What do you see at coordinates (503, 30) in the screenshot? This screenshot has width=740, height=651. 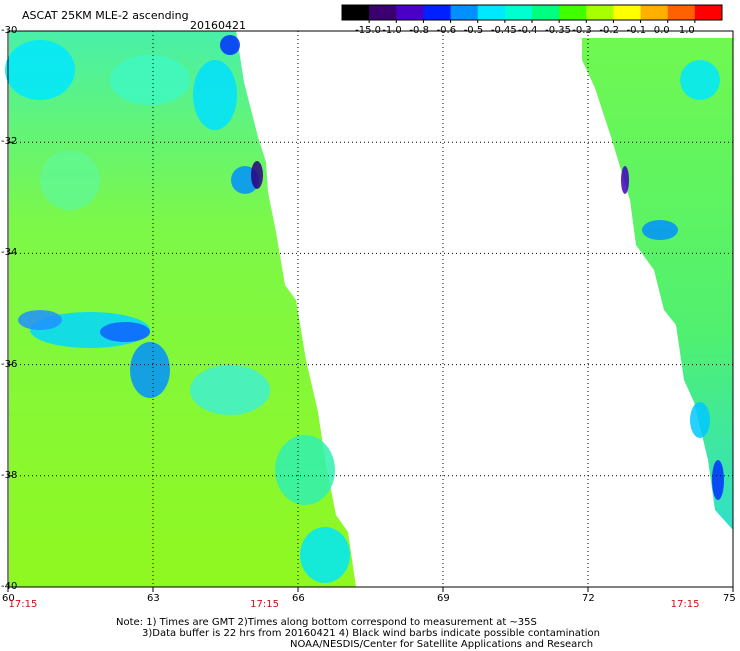 I see `colorbar-label: -0.45` at bounding box center [503, 30].